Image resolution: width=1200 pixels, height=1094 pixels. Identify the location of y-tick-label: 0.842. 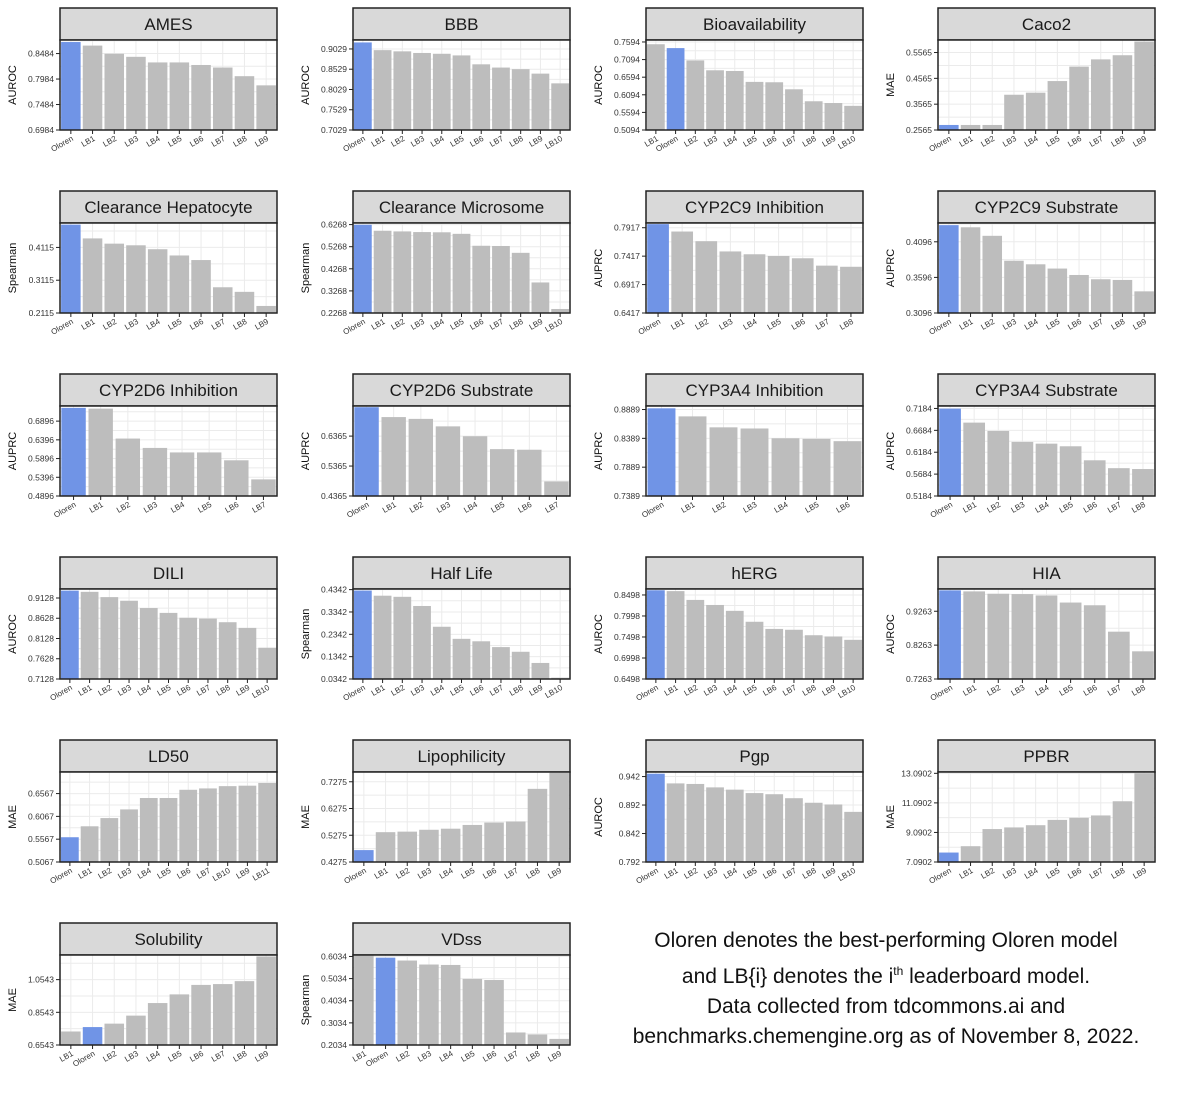
(630, 834).